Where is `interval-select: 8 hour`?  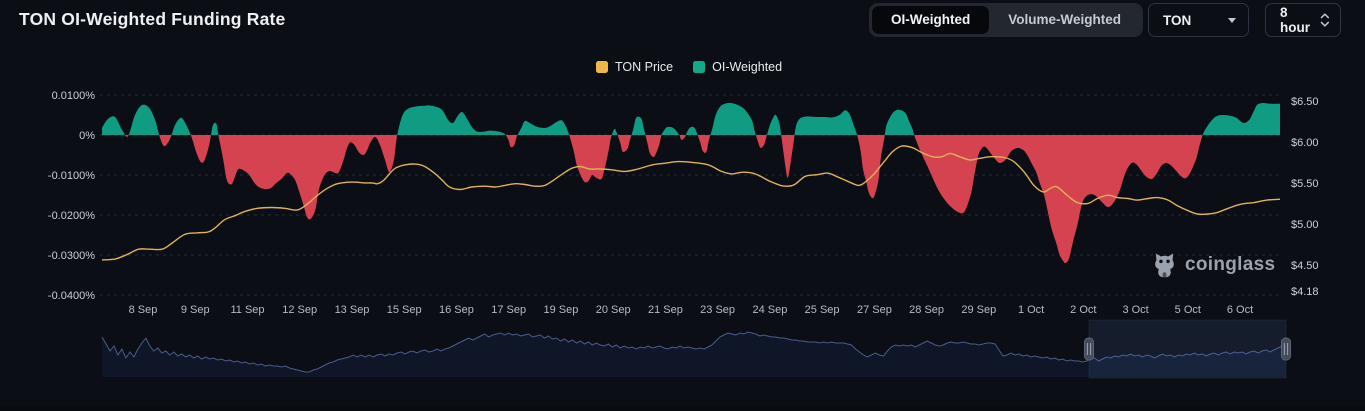
interval-select: 8 hour is located at coordinates (1303, 20).